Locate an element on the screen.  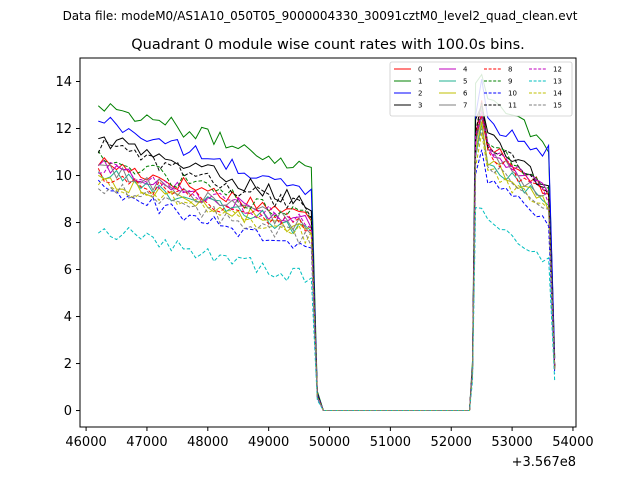
y-tick-label: 0 is located at coordinates (68, 411).